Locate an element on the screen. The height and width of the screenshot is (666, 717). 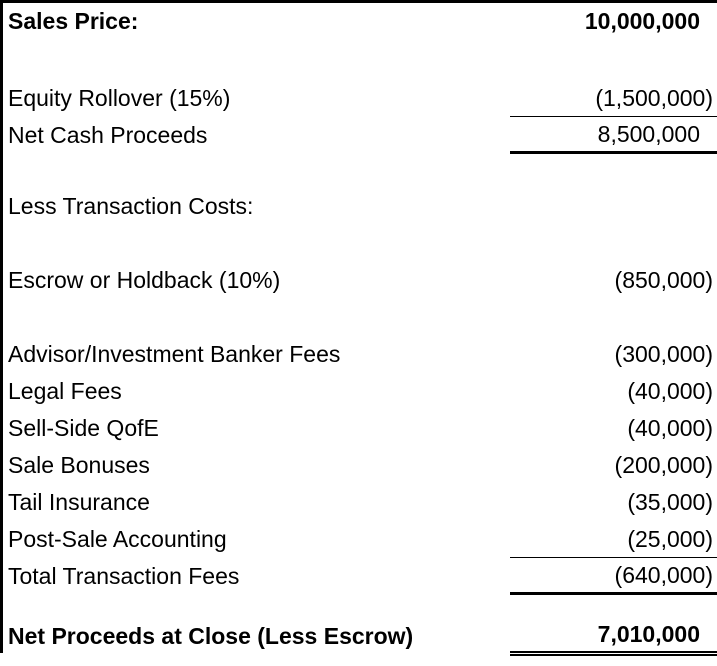
row-value: (300,000) is located at coordinates (663, 354).